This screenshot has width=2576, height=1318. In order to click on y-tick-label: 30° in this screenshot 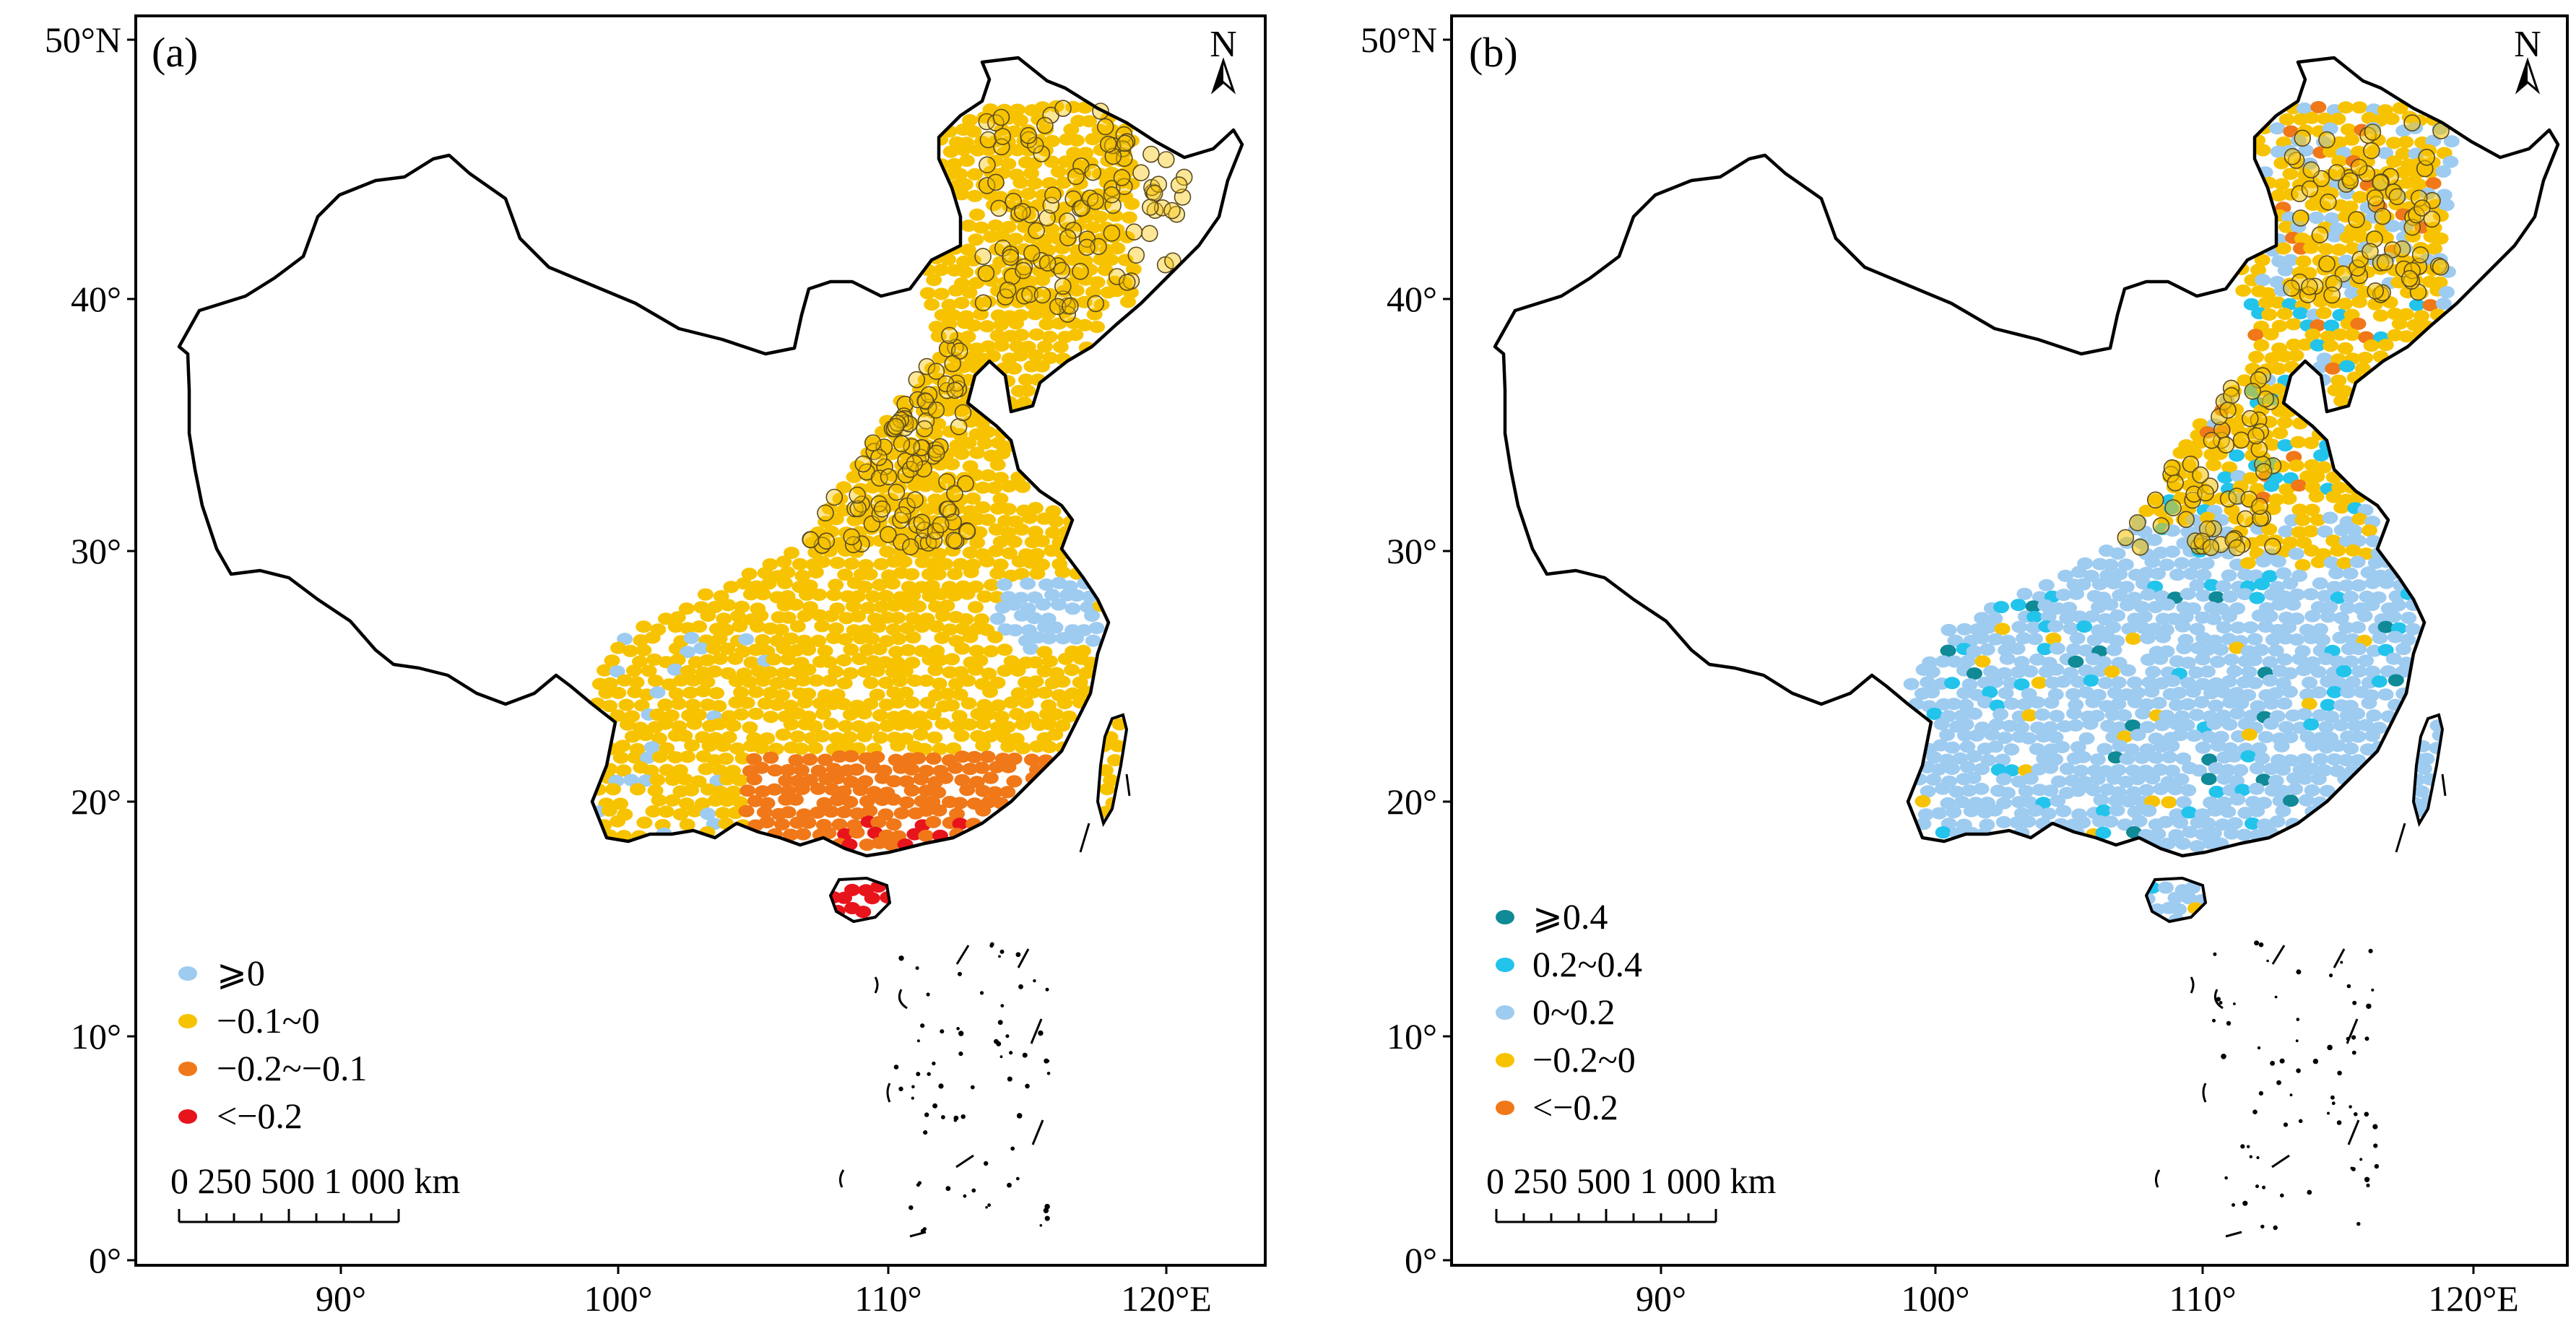, I will do `click(96, 551)`.